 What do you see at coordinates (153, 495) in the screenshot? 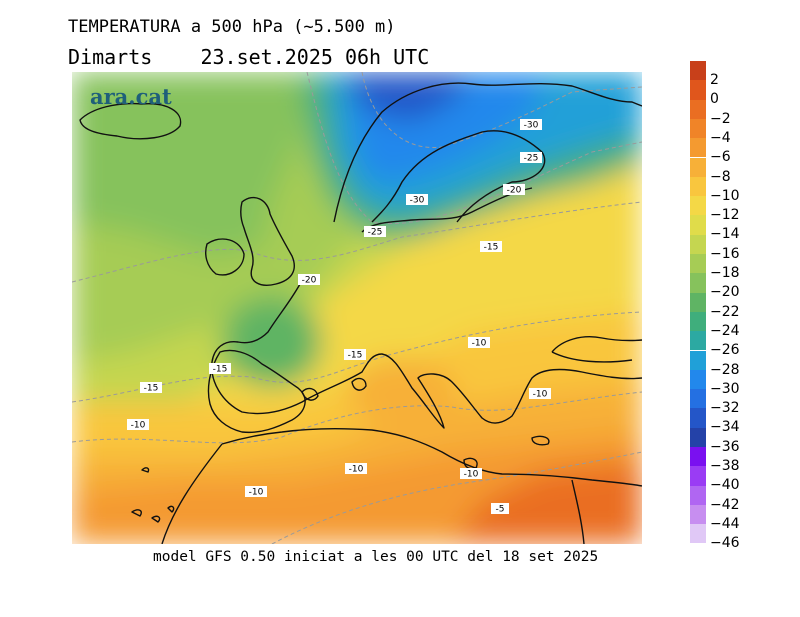
I see `canary-islands` at bounding box center [153, 495].